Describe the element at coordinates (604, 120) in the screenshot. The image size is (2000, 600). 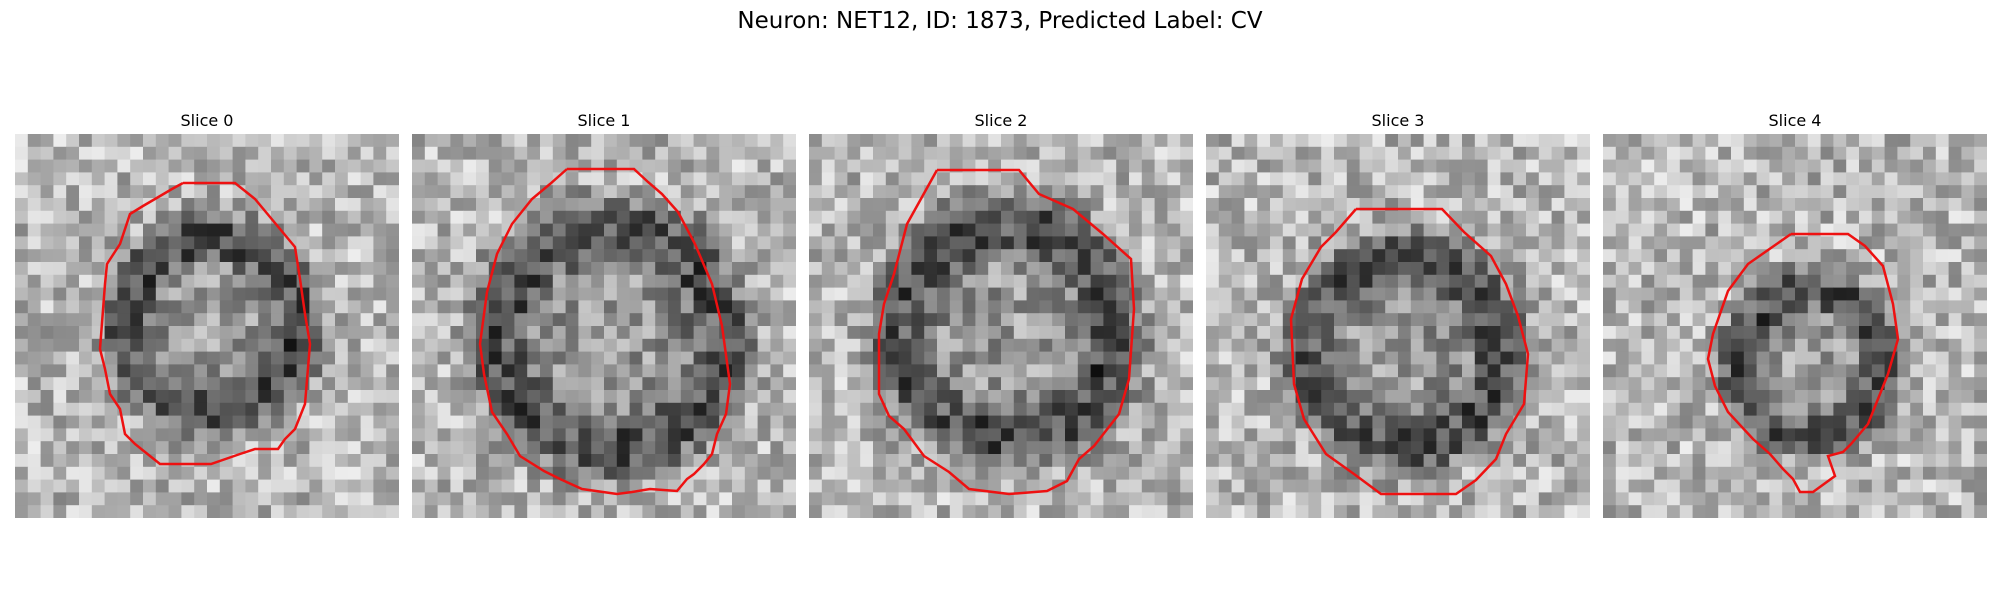
I see `slice-title-1: Slice 1` at that location.